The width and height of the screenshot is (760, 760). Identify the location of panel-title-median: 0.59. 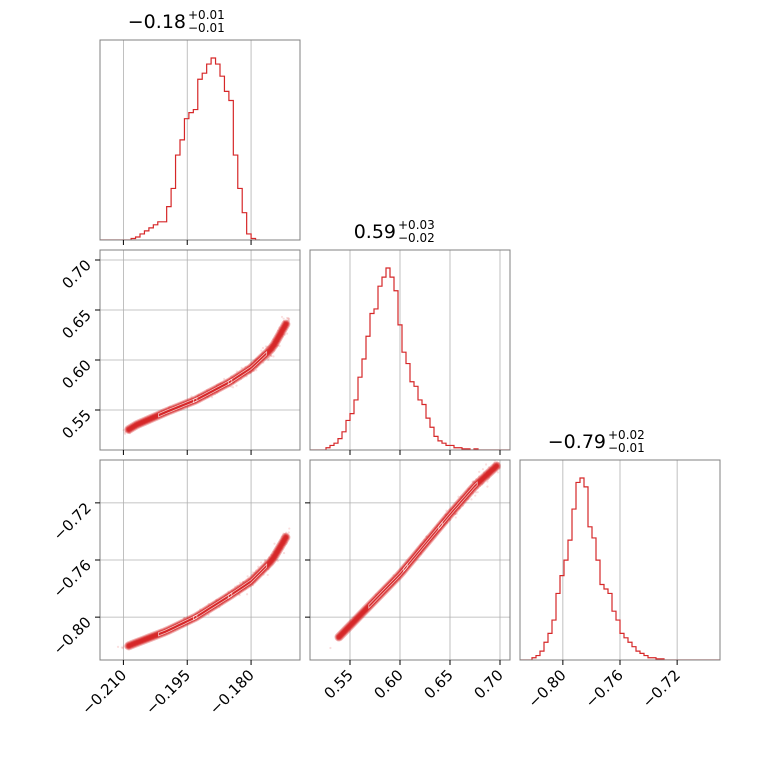
(375, 232).